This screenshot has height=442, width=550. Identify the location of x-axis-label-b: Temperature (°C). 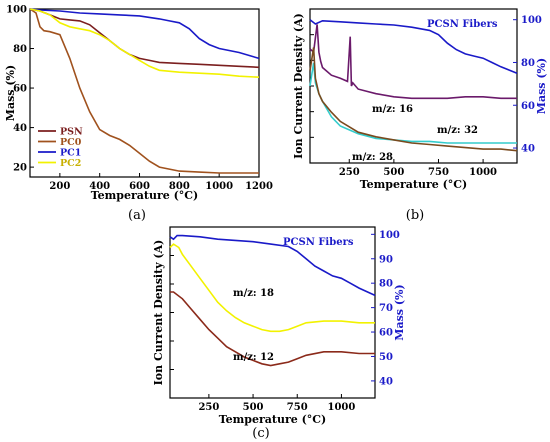
(414, 184).